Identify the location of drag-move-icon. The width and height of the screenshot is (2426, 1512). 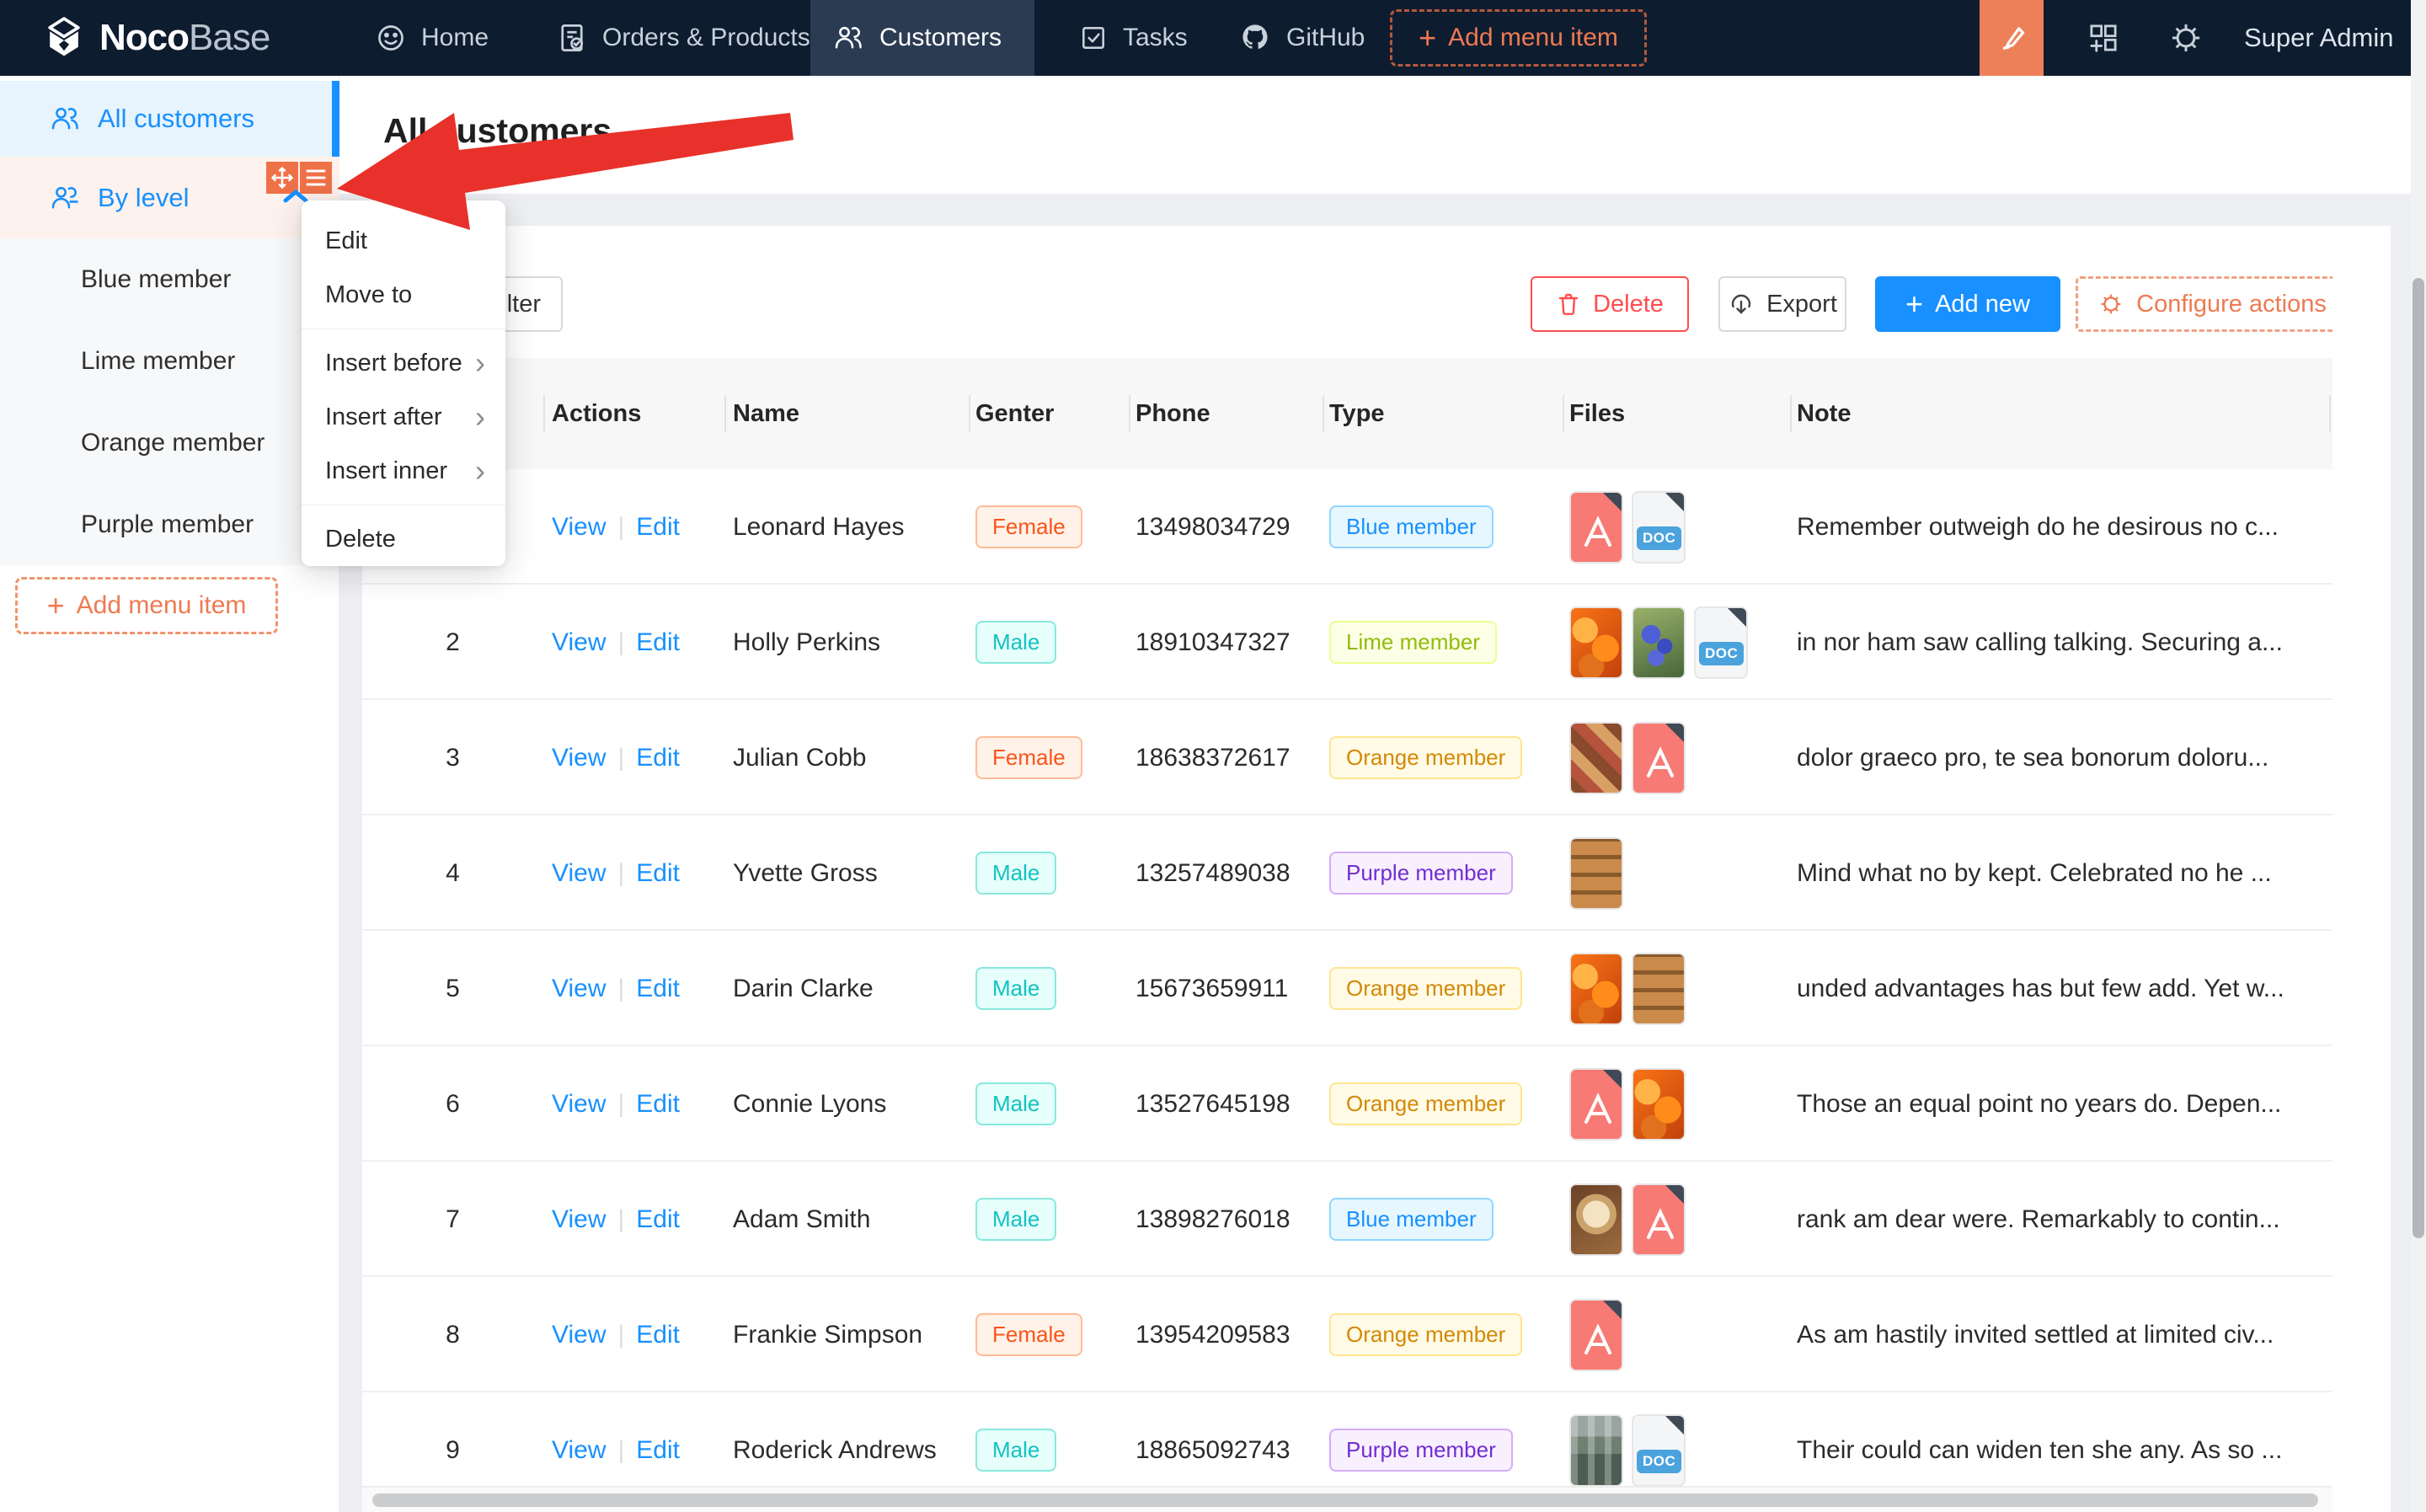
(282, 178).